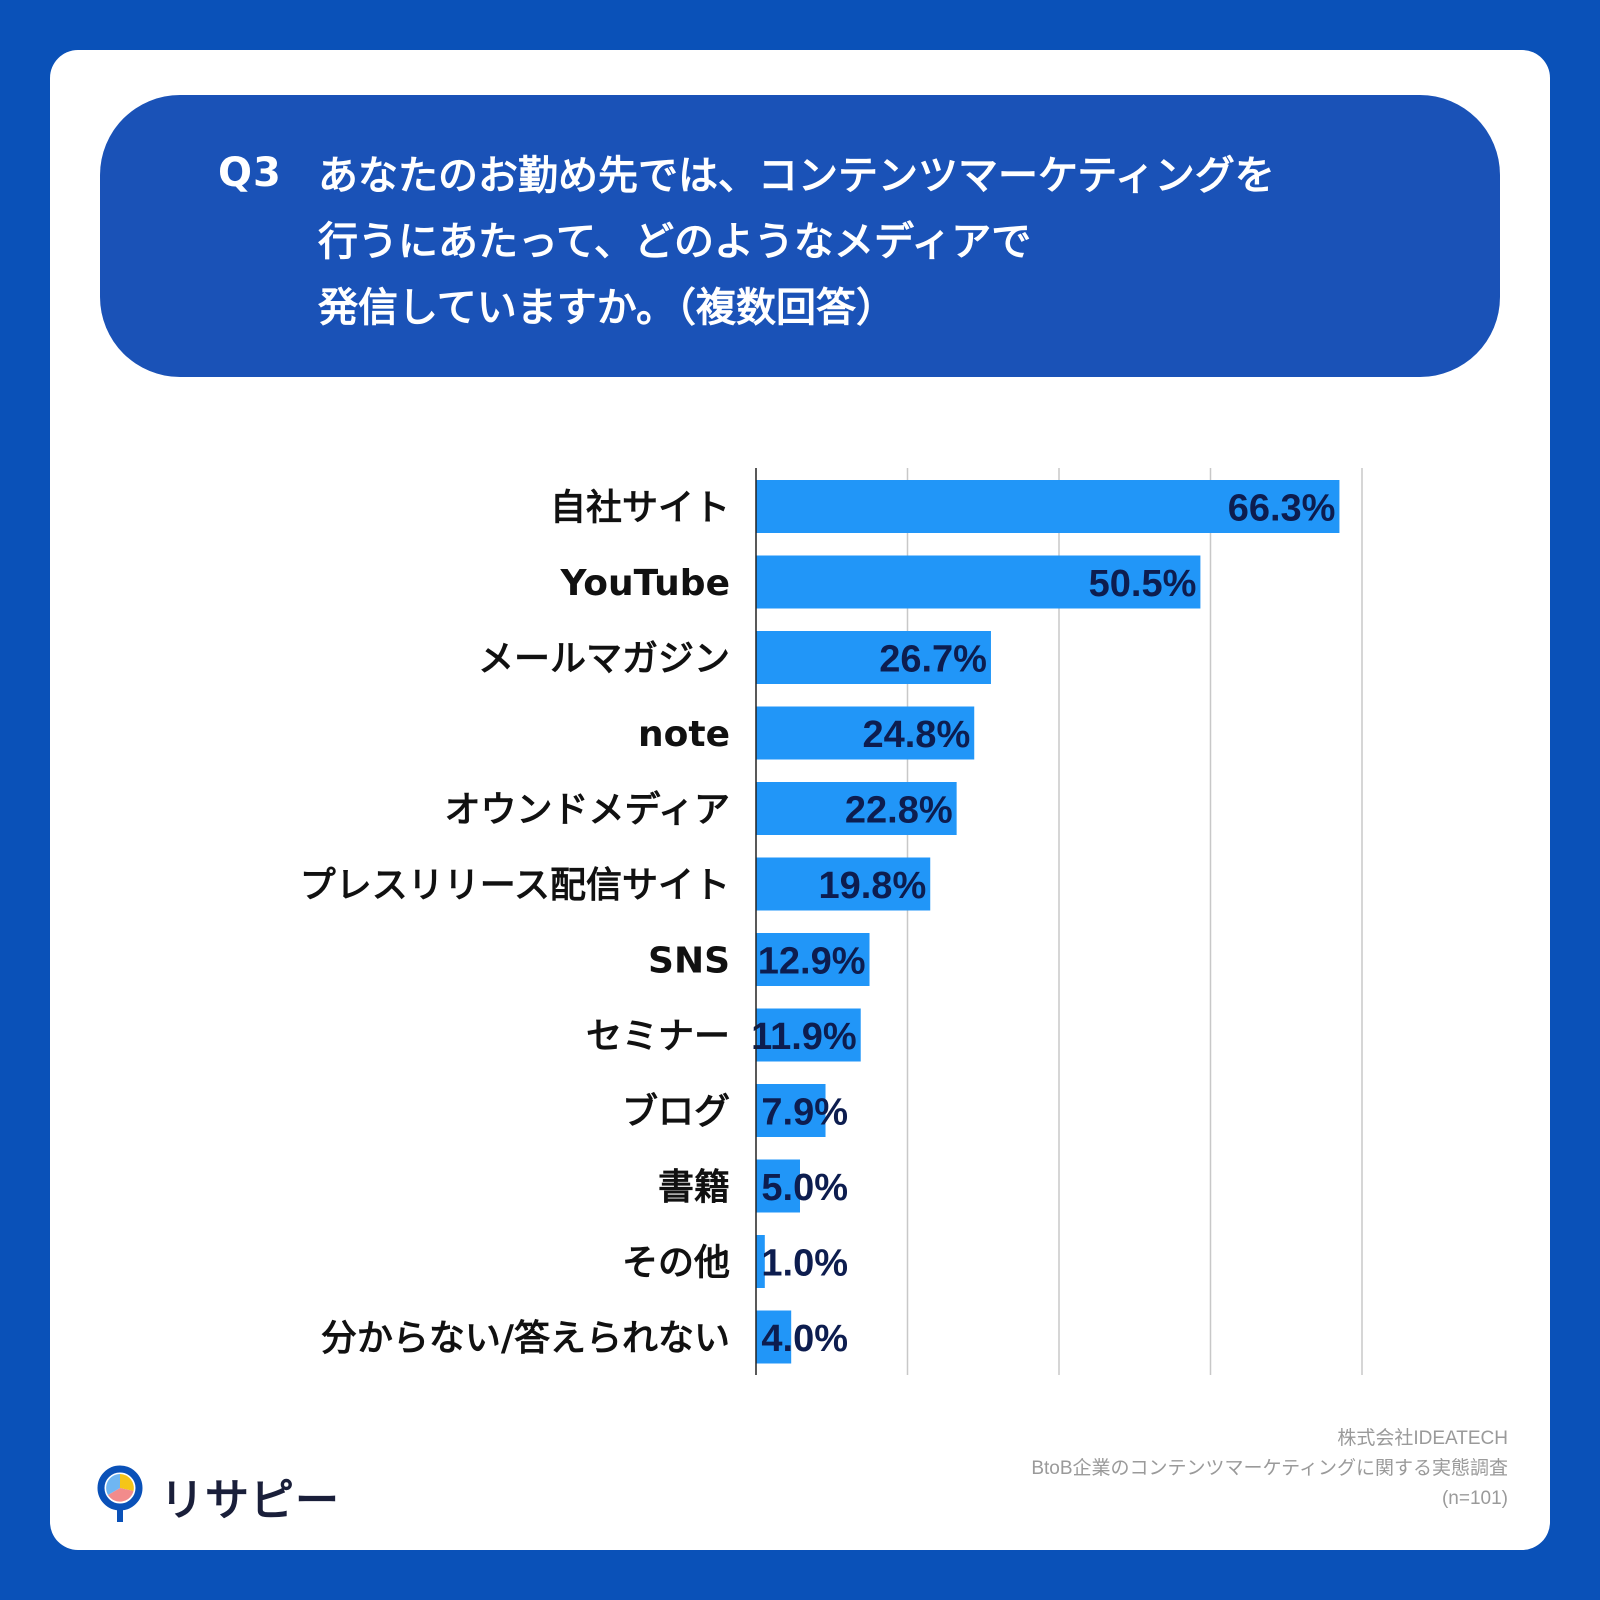 This screenshot has width=1600, height=1600. I want to click on footer-sample-size: (n=101), so click(1474, 1498).